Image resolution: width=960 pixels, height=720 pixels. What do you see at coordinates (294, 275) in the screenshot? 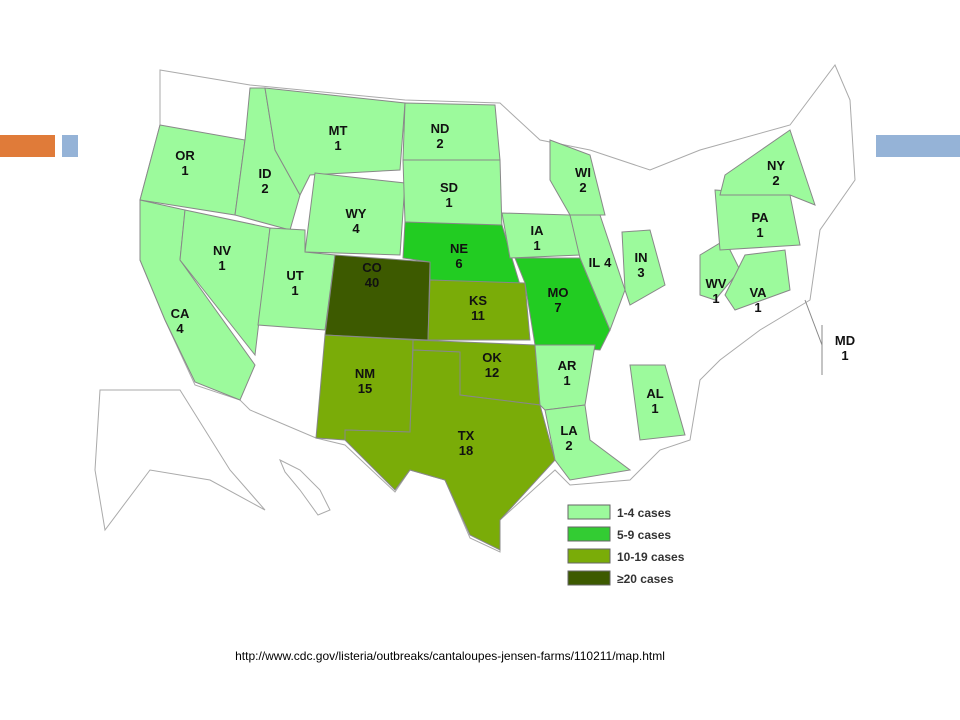
I see `state-code: UT` at bounding box center [294, 275].